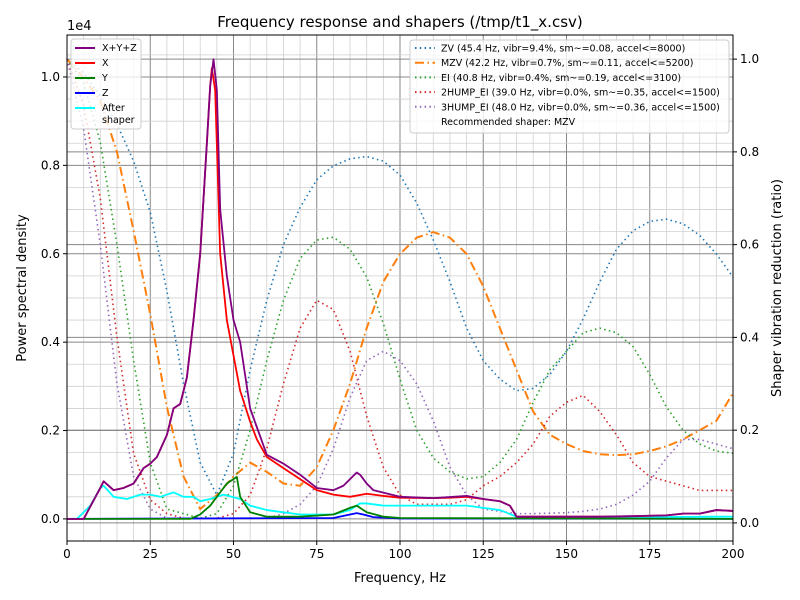 This screenshot has height=600, width=800. Describe the element at coordinates (104, 78) in the screenshot. I see `legend-label: Y` at that location.